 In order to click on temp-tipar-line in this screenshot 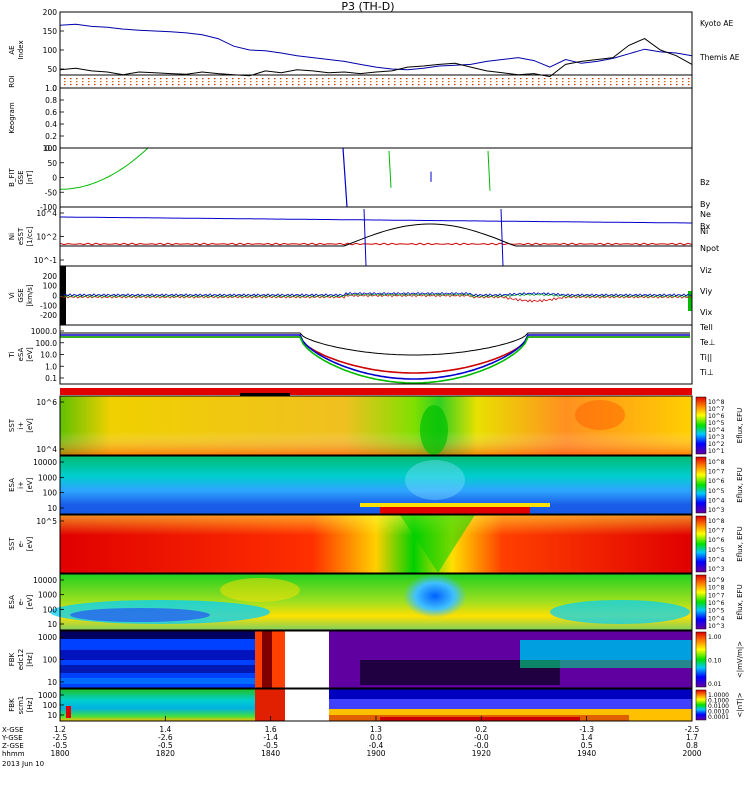, I will do `click(375, 360)`.